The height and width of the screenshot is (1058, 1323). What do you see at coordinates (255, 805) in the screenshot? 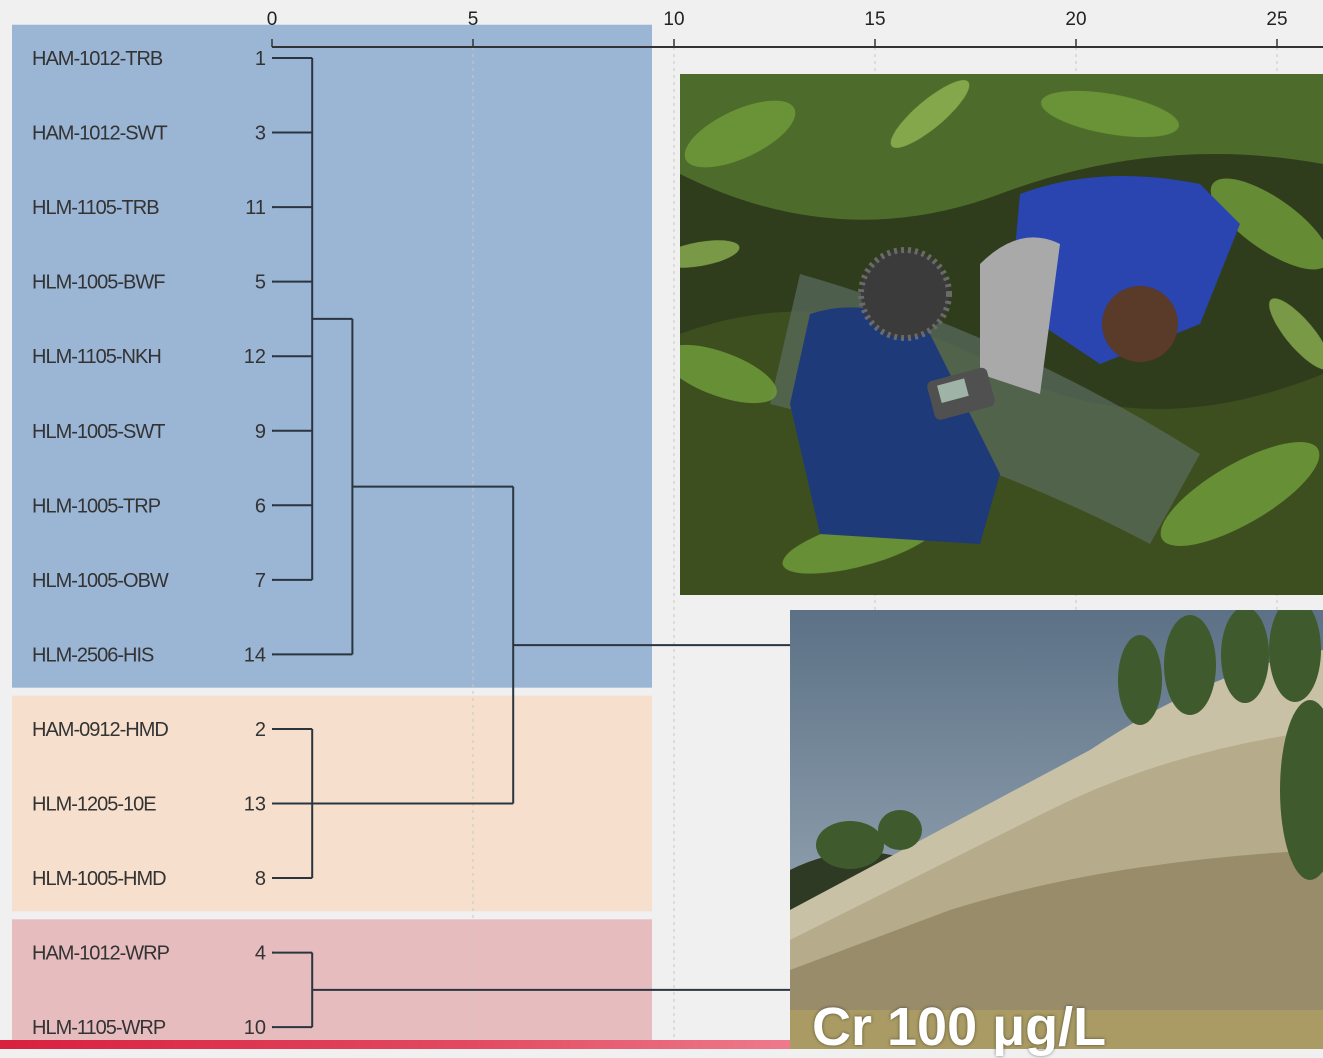
I see `leaf-case-number: 13` at bounding box center [255, 805].